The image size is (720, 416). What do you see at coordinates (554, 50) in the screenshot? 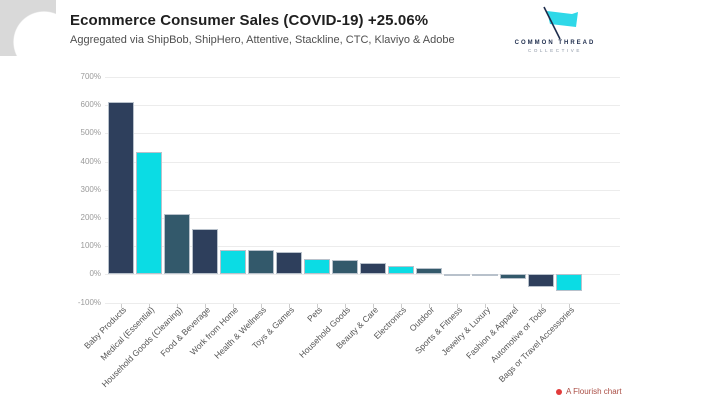
I see `logo-text-line2: COLLECTIVE` at bounding box center [554, 50].